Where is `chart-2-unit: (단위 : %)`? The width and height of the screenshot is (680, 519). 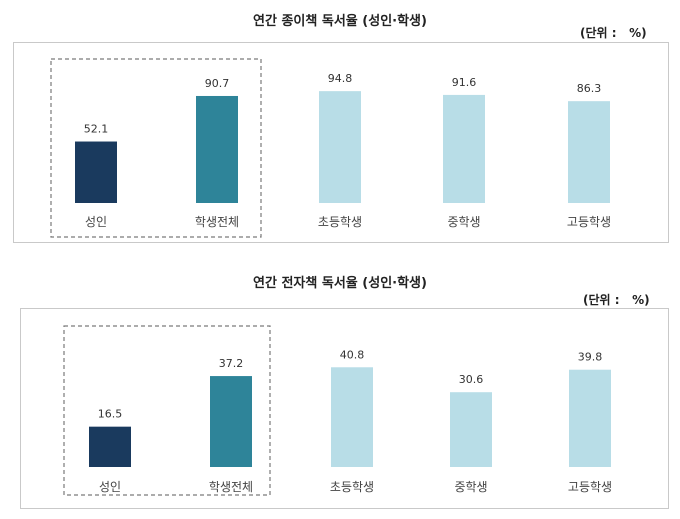
chart-2-unit: (단위 : %) is located at coordinates (616, 300).